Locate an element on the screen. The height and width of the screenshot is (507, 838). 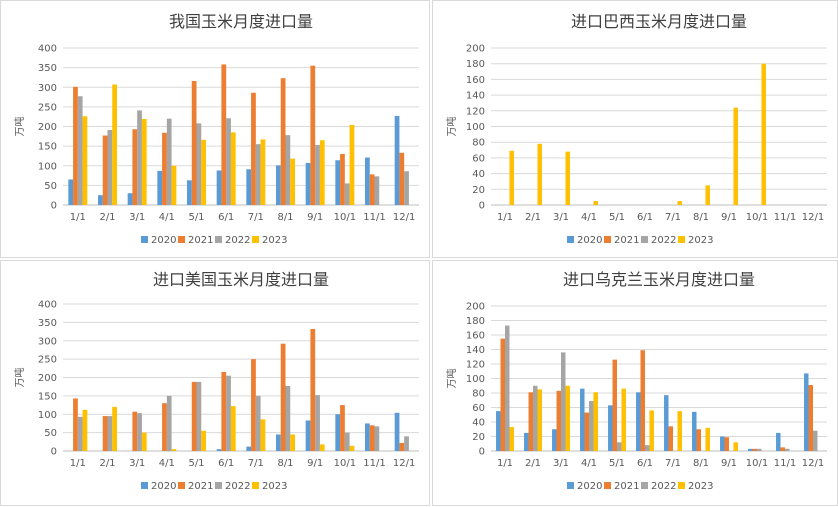
x-tick-label: 8/1 is located at coordinates (701, 217).